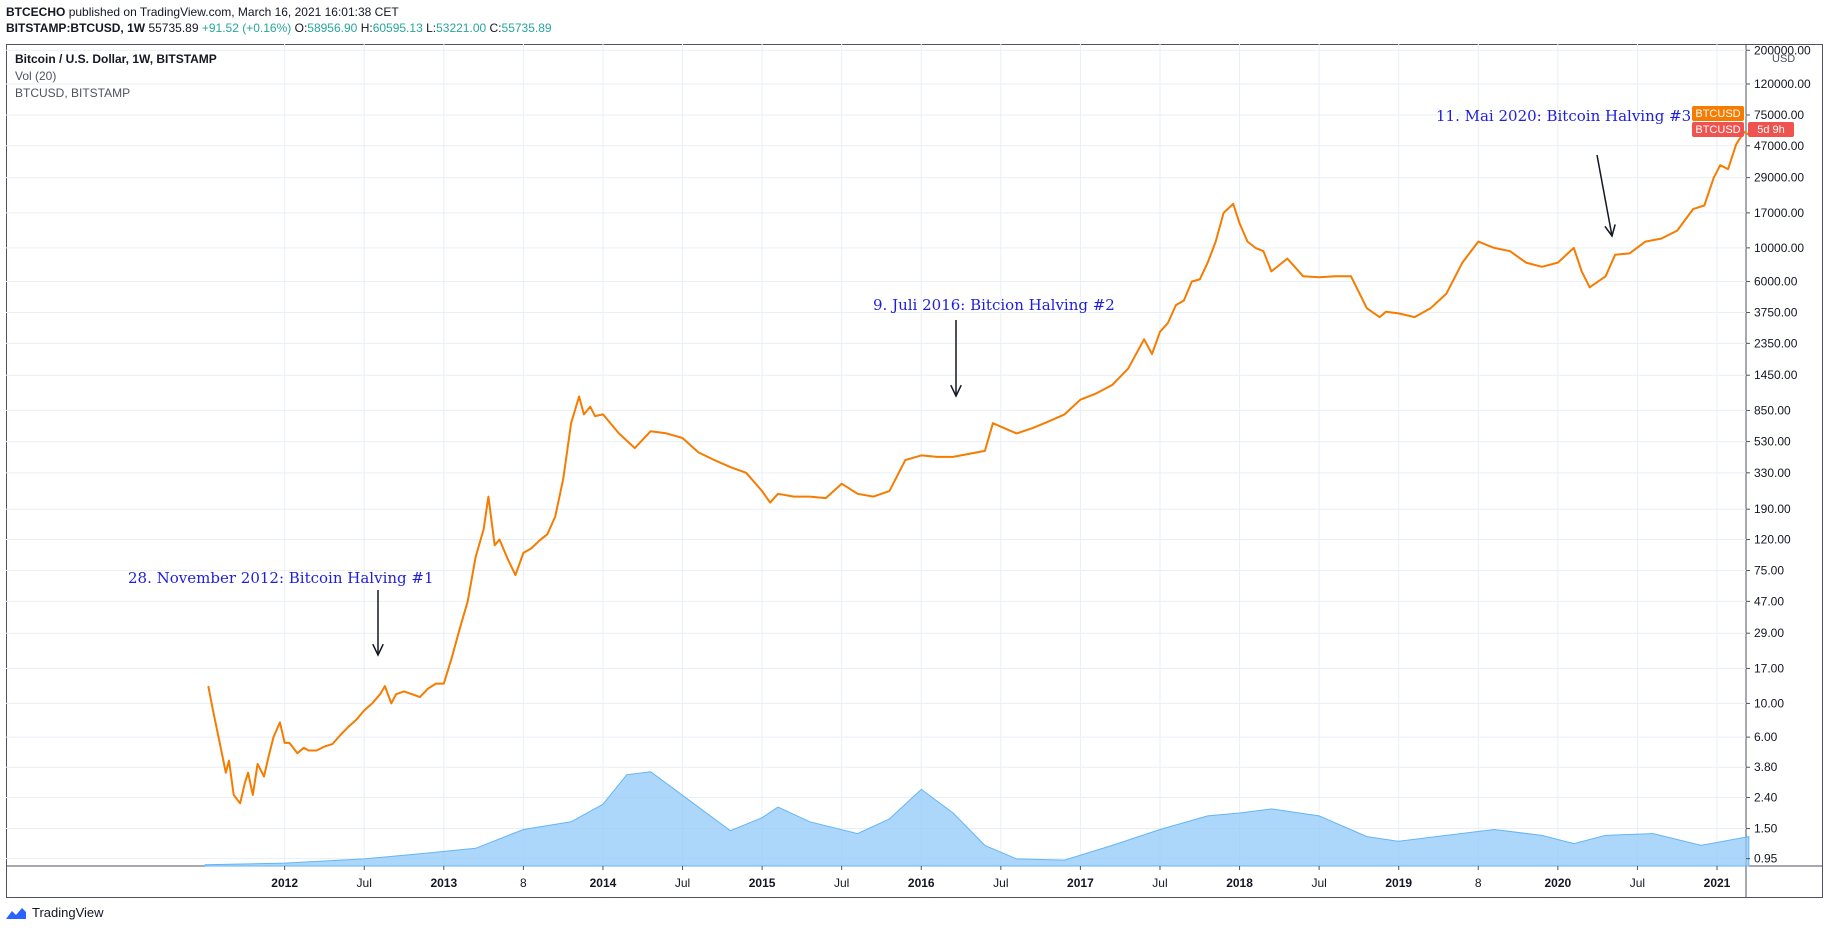  Describe the element at coordinates (1782, 84) in the screenshot. I see `y-tick-label: 120000.00` at that location.